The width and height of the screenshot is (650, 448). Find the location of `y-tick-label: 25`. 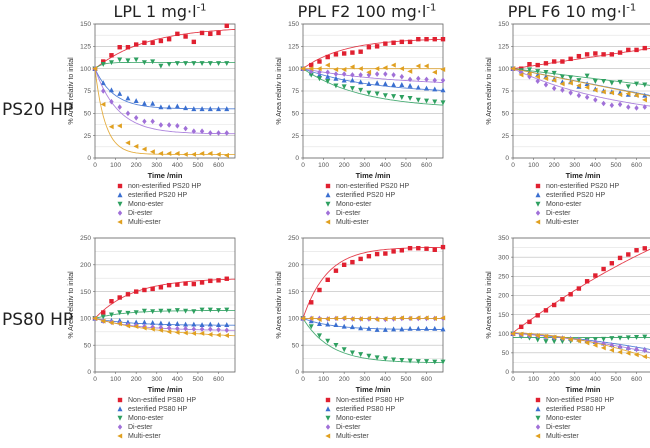

y-tick-label: 25 is located at coordinates (296, 136).